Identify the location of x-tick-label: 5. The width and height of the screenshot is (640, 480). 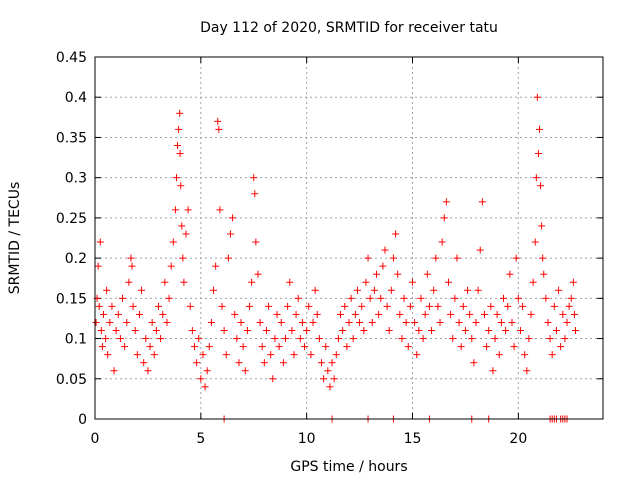
(200, 439).